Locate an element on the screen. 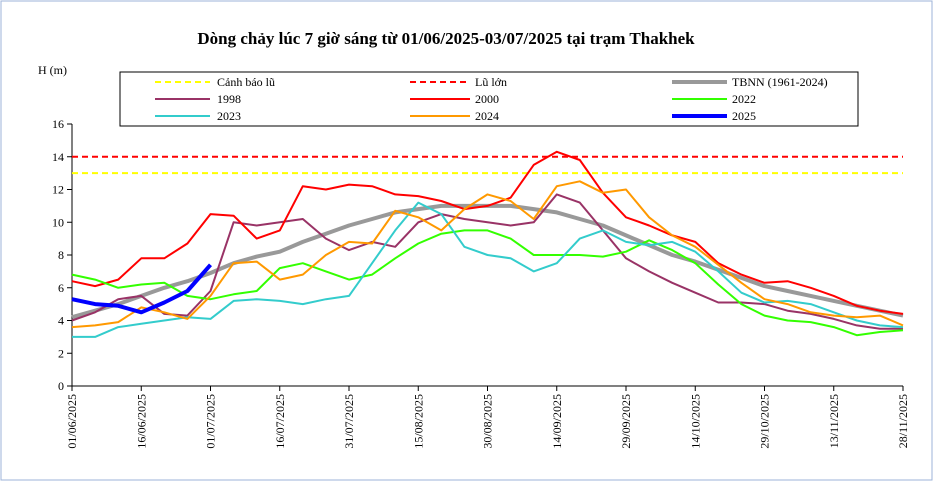  x-tick-label: 01/06/2025 is located at coordinates (72, 421).